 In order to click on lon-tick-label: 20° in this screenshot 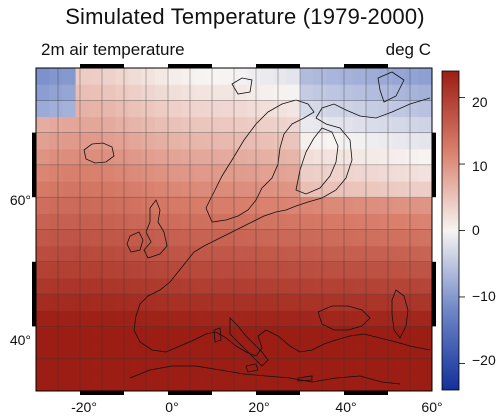, I will do `click(258, 407)`.